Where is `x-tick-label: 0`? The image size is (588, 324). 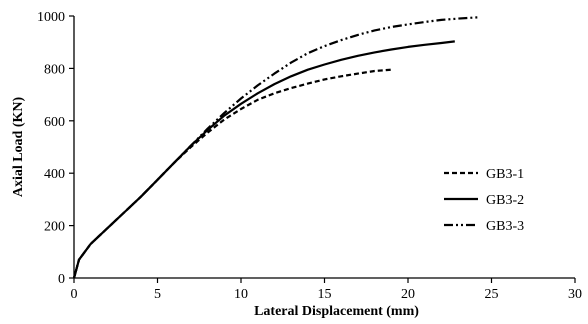
x-tick-label: 0 is located at coordinates (74, 294).